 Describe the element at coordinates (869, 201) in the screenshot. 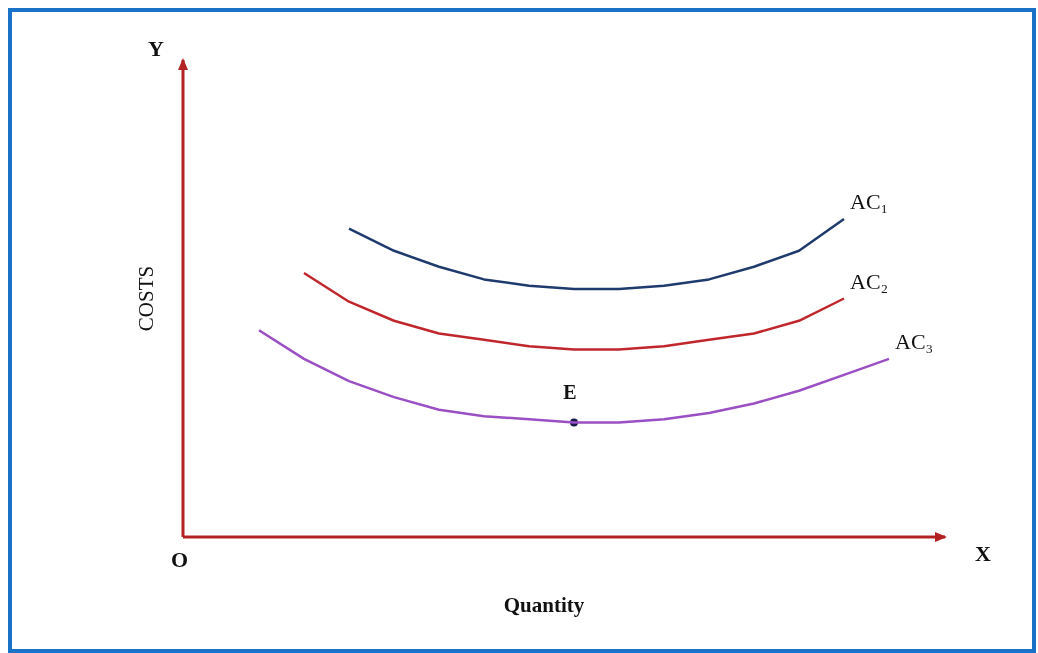

I see `series-label: AC₁` at that location.